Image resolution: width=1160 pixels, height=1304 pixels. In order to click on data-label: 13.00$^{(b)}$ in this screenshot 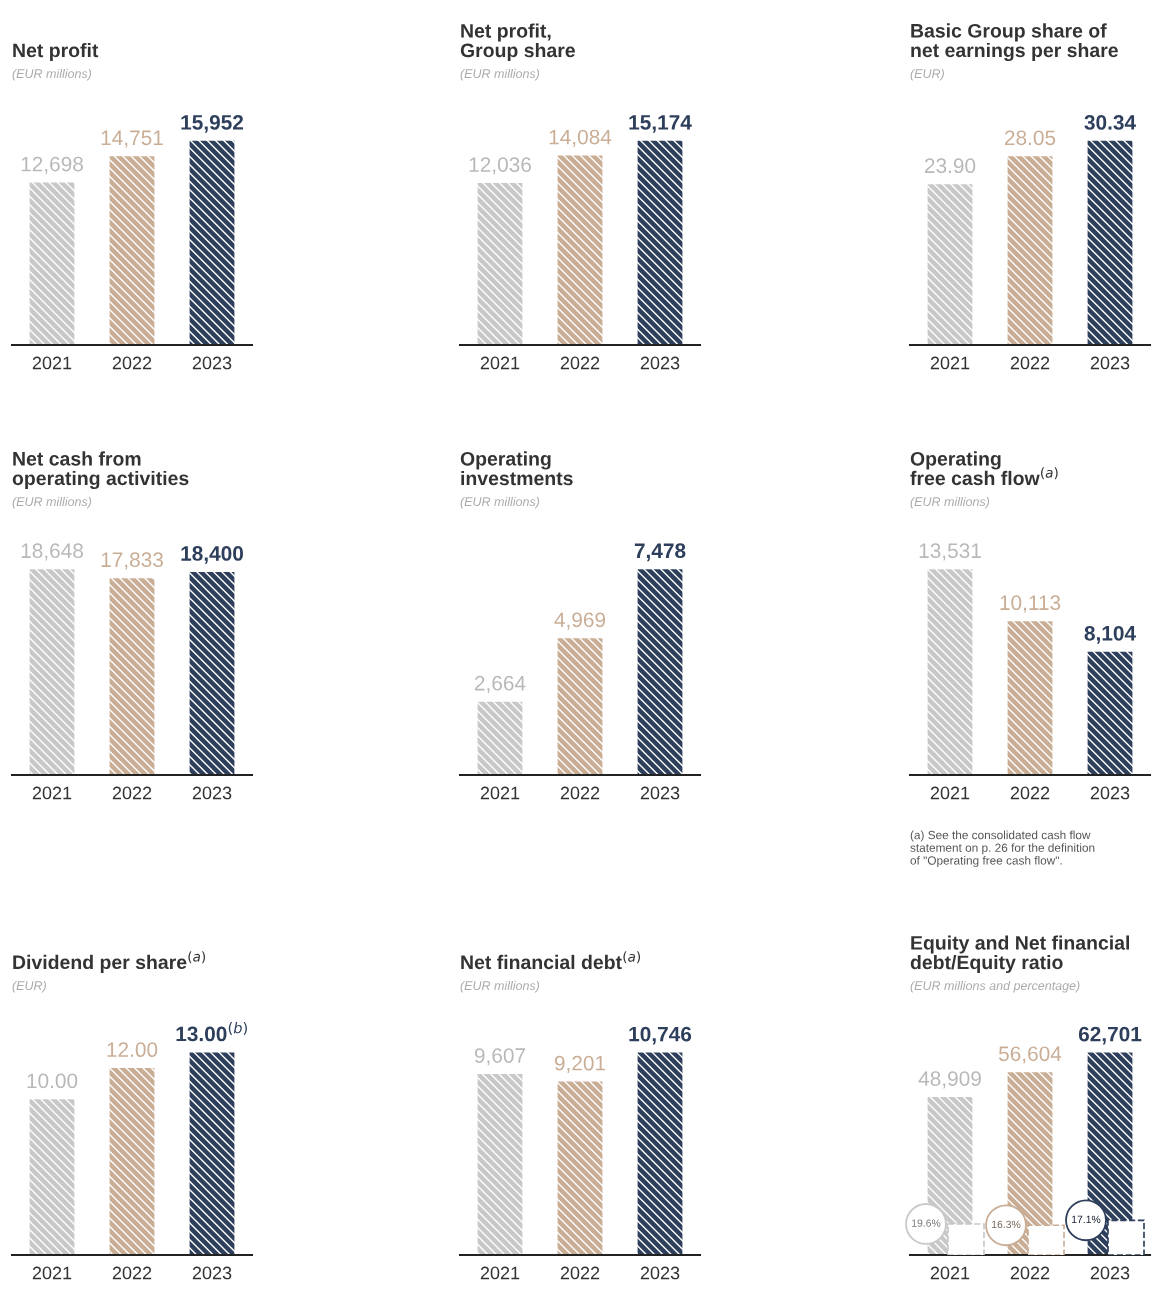, I will do `click(211, 1032)`.